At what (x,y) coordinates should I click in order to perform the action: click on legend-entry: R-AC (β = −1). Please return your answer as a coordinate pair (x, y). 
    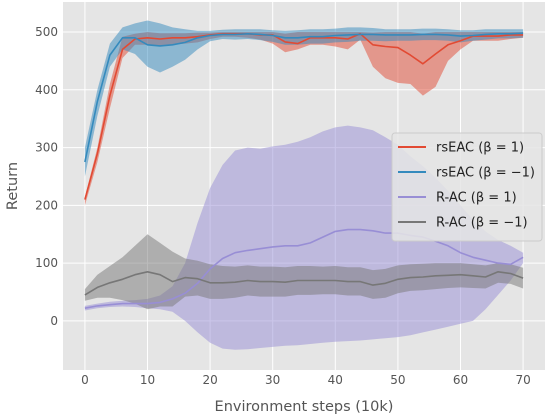
    Looking at the image, I should click on (482, 223).